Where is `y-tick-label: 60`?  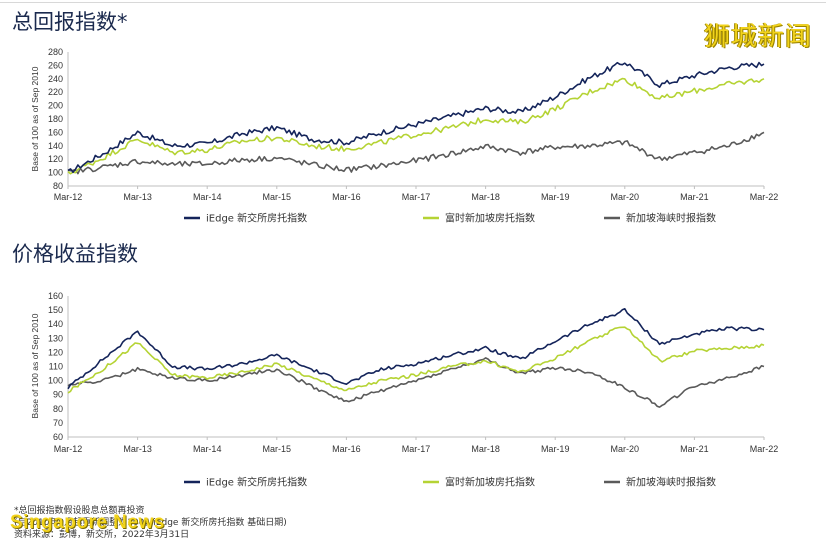 y-tick-label: 60 is located at coordinates (58, 437).